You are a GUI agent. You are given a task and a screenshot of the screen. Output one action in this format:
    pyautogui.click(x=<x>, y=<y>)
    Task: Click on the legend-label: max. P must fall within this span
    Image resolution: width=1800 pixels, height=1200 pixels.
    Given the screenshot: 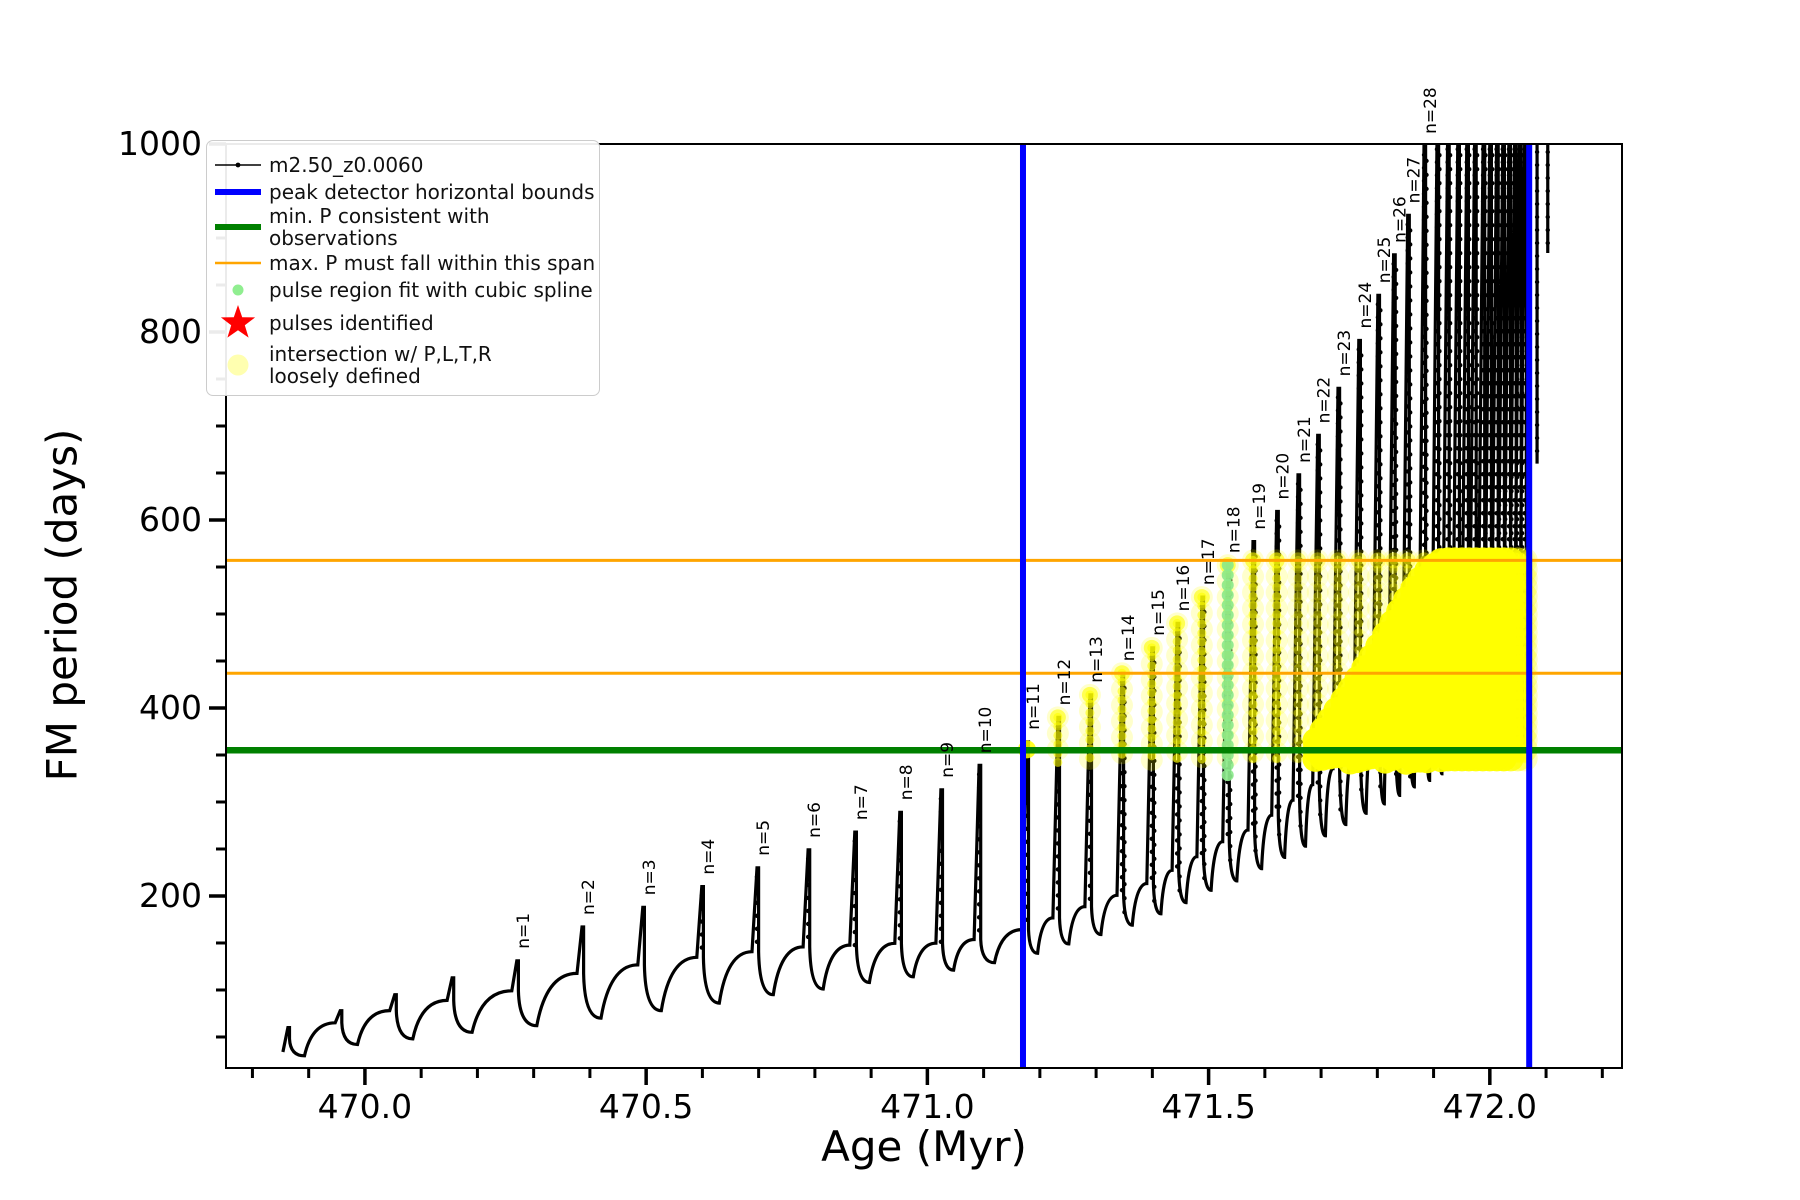 What is the action you would take?
    pyautogui.click(x=432, y=262)
    